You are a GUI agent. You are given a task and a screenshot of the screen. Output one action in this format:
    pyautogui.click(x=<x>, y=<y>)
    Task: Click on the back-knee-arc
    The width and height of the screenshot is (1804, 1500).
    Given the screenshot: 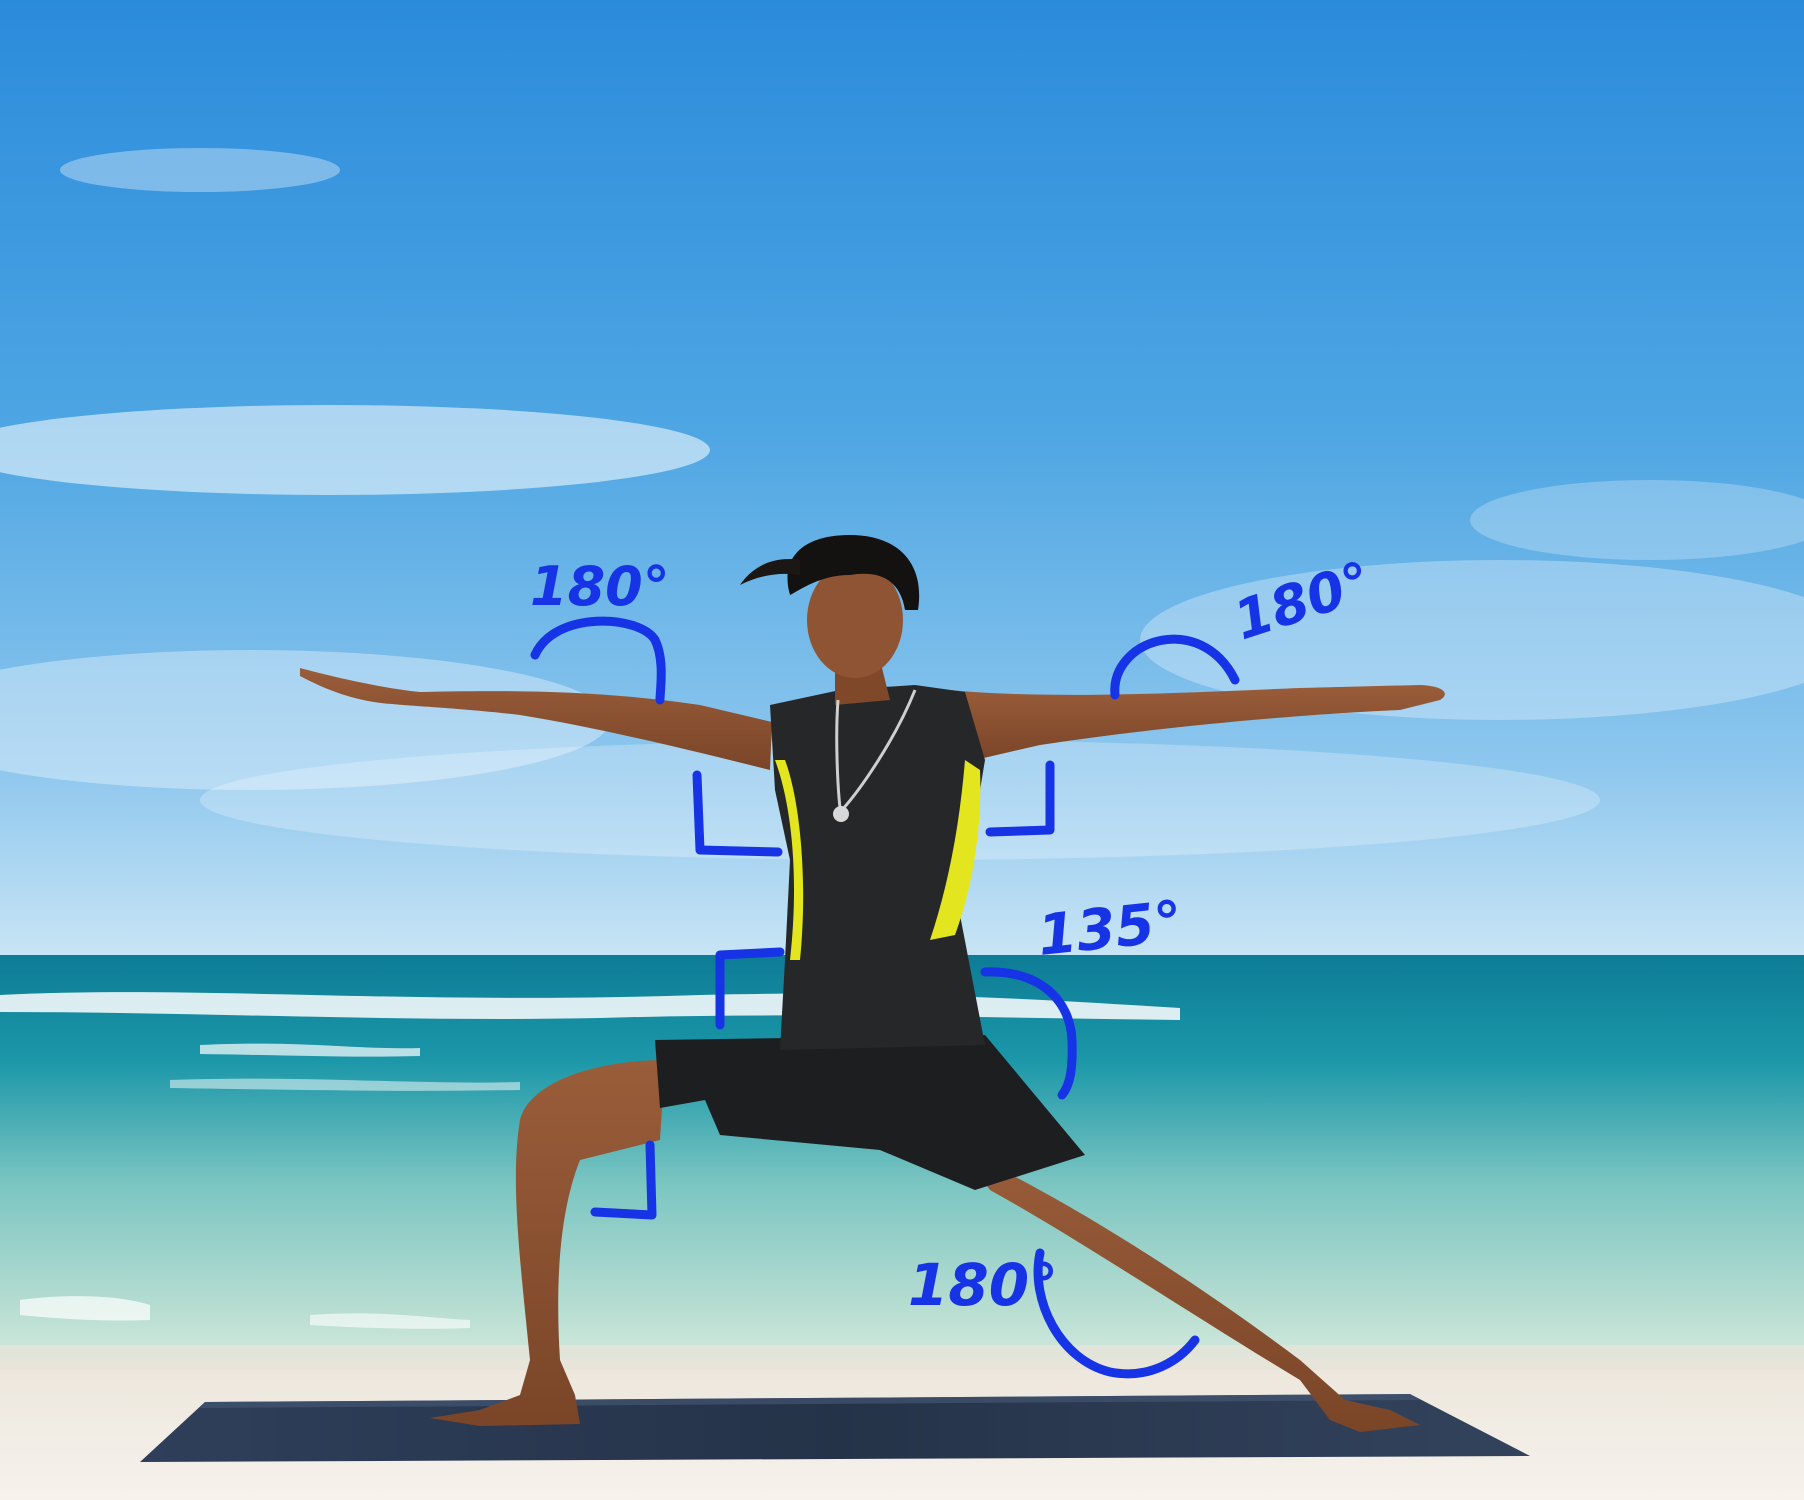 What is the action you would take?
    pyautogui.click(x=1116, y=1313)
    